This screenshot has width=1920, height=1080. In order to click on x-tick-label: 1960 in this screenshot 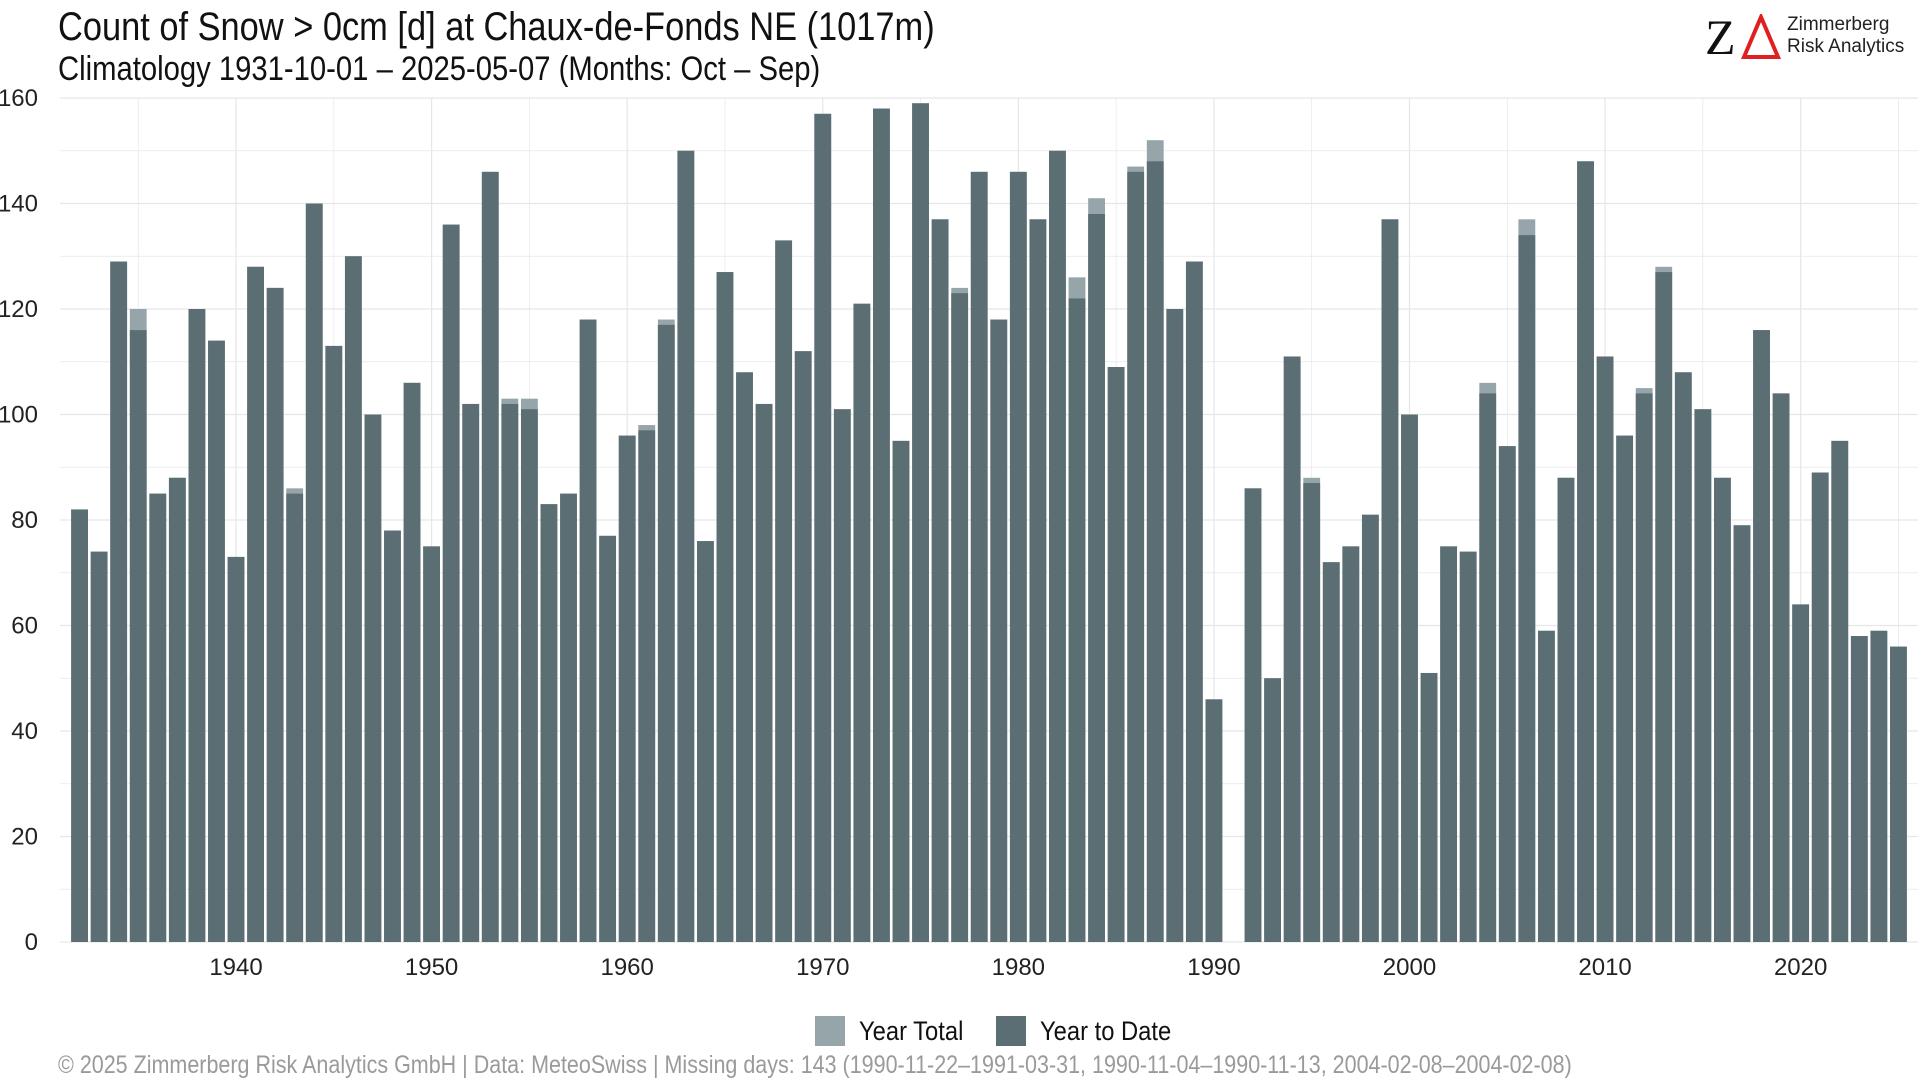, I will do `click(626, 967)`.